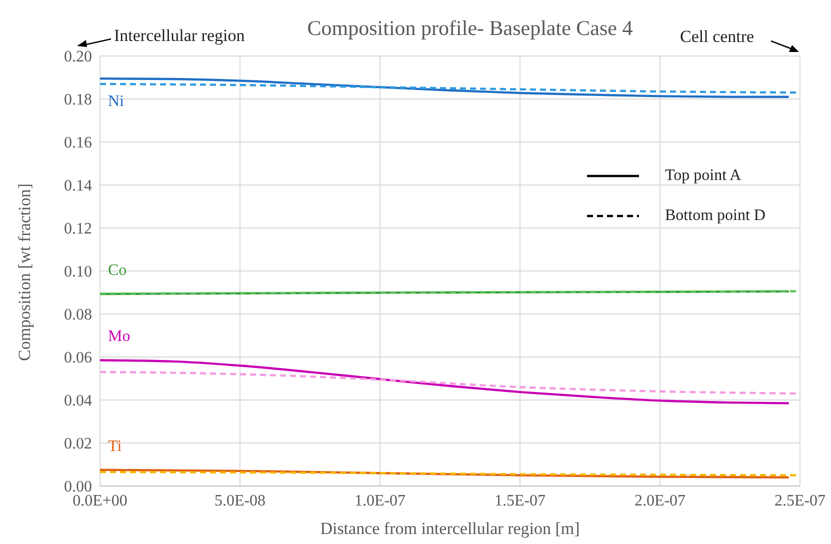 The width and height of the screenshot is (831, 544). Describe the element at coordinates (470, 28) in the screenshot. I see `chart-title: Composition profile- Baseplate Case 4` at that location.